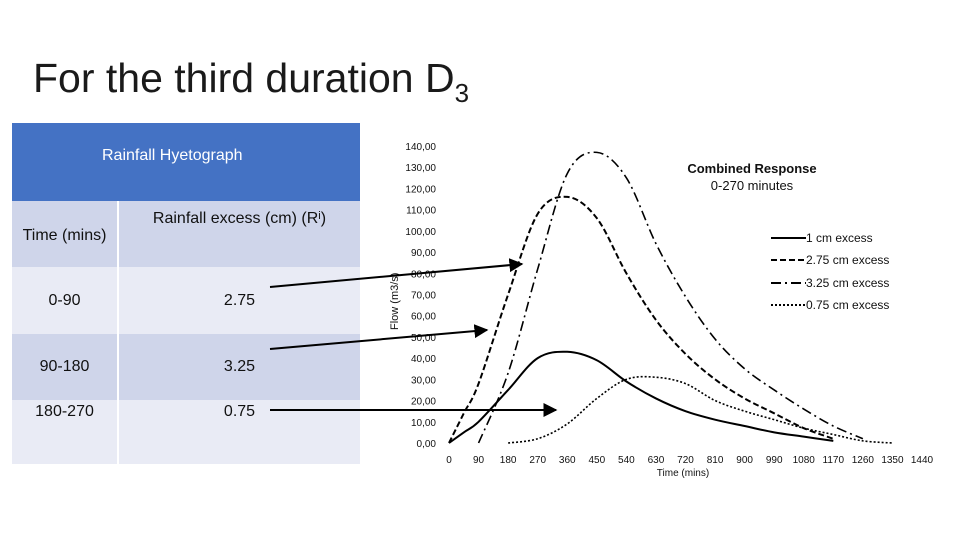  I want to click on table-header-text: Rainfall Hyetograph, so click(172, 155).